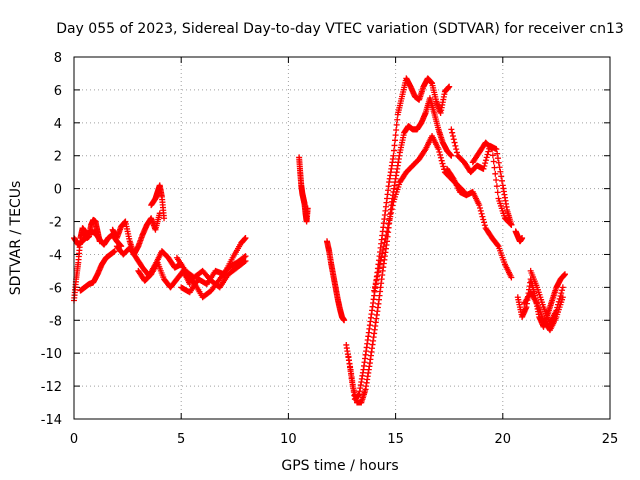 The image size is (640, 480). I want to click on y-tick-label: -14, so click(51, 420).